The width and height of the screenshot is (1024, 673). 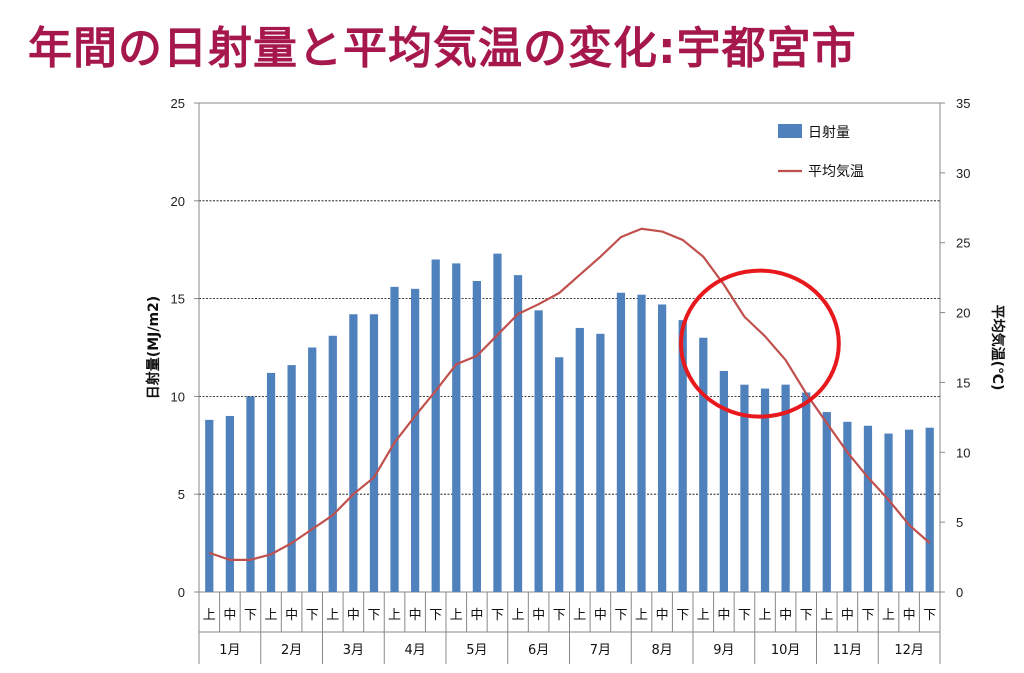 I want to click on y2-tick-label: 0, so click(x=959, y=592).